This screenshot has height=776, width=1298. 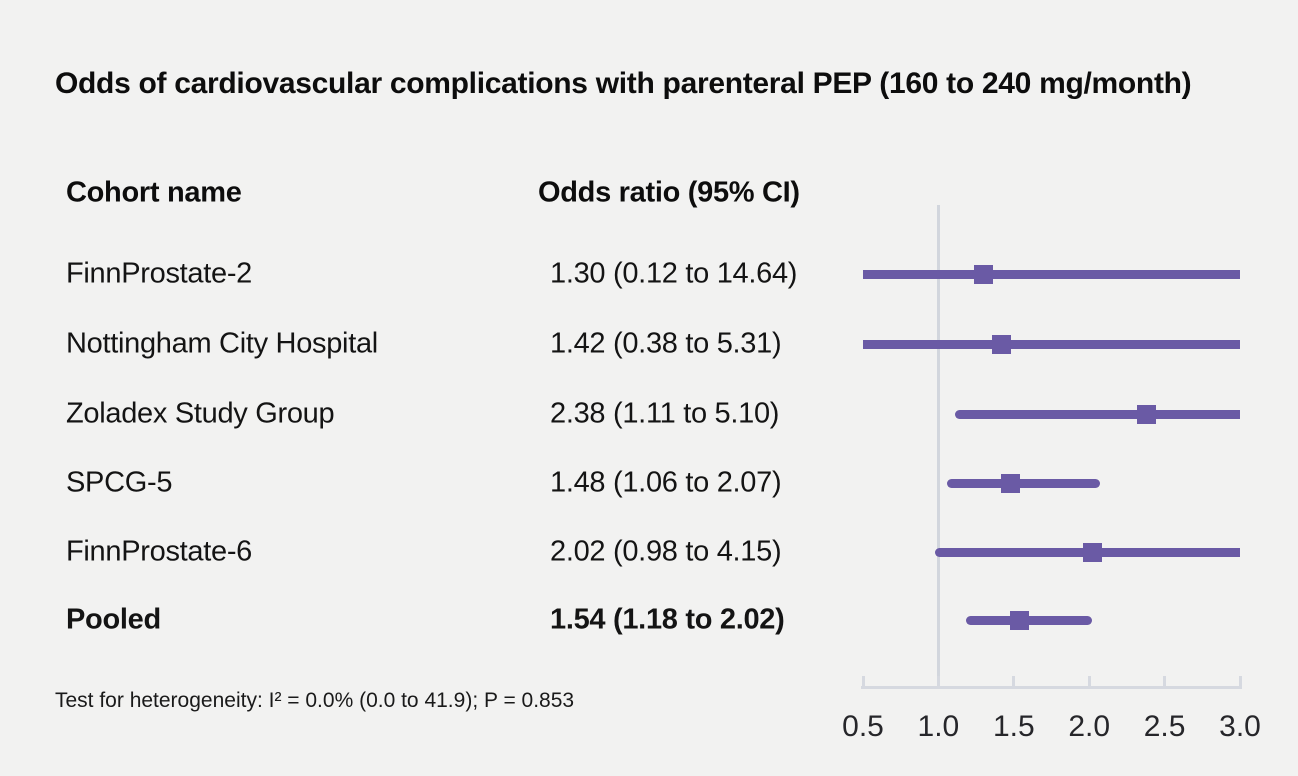 What do you see at coordinates (674, 273) in the screenshot?
I see `odds-ratio-value: 1.30 (0.12 to 14.64)` at bounding box center [674, 273].